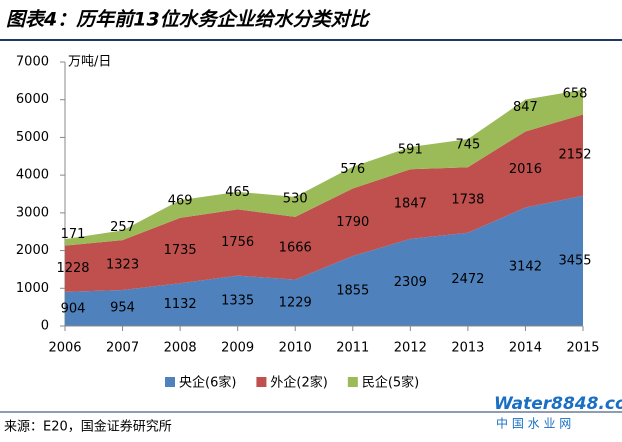 The image size is (622, 442). What do you see at coordinates (180, 348) in the screenshot?
I see `x-tick-label: 2008` at bounding box center [180, 348].